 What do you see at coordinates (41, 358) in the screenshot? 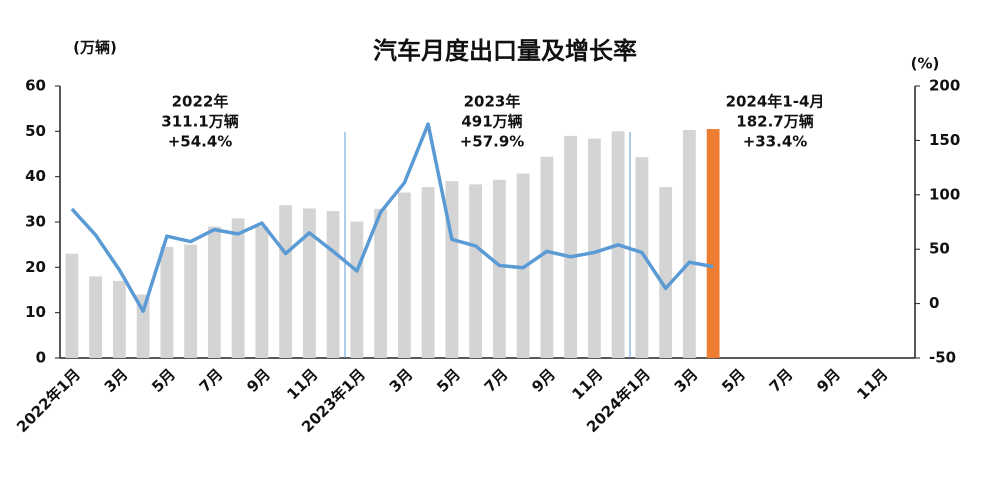
I see `y-tick-label: 0` at bounding box center [41, 358].